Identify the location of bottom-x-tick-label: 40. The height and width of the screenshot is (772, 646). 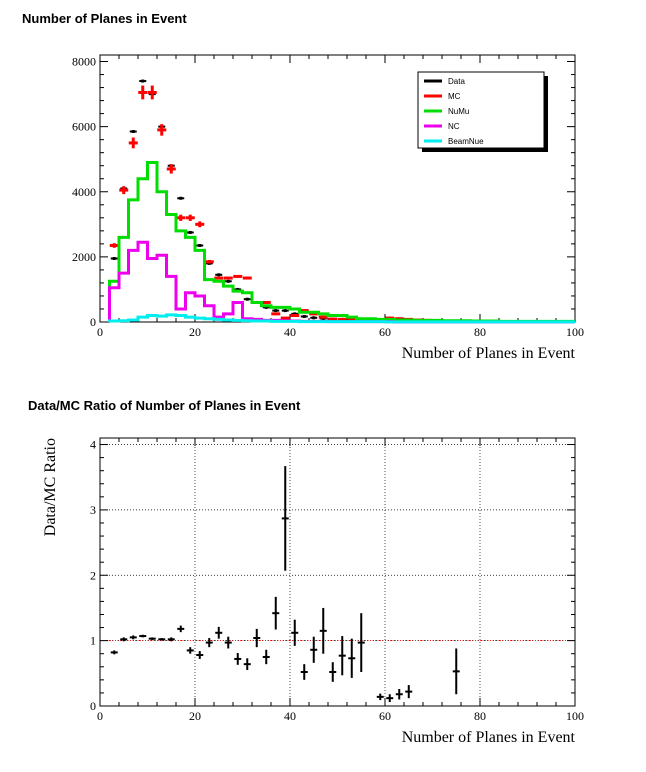
(290, 716).